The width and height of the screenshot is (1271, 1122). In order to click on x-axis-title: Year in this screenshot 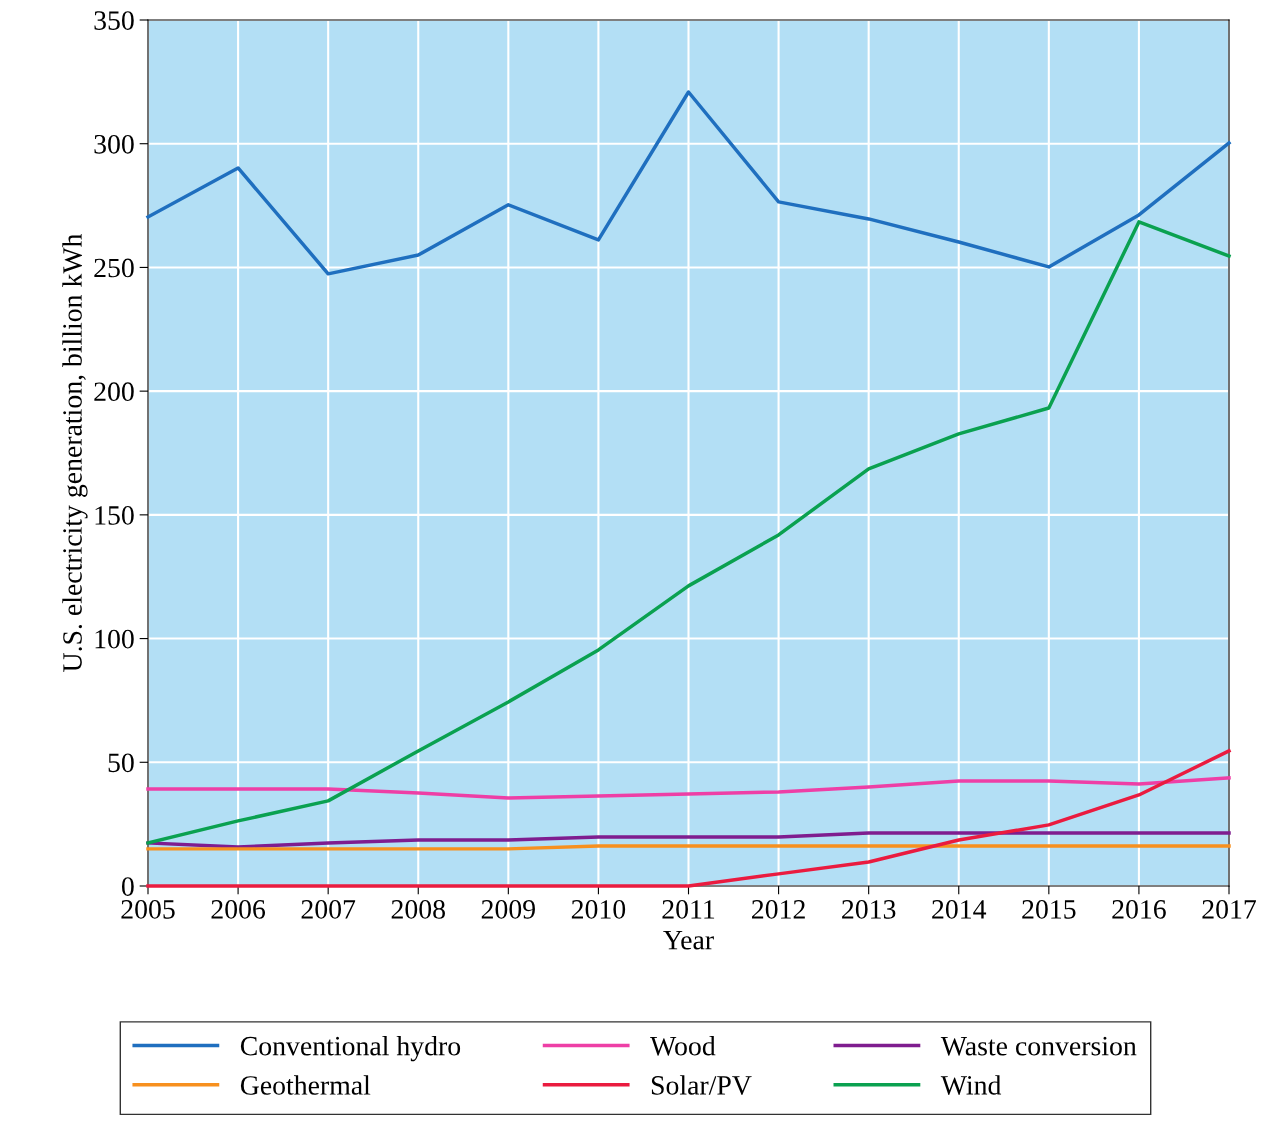, I will do `click(688, 940)`.